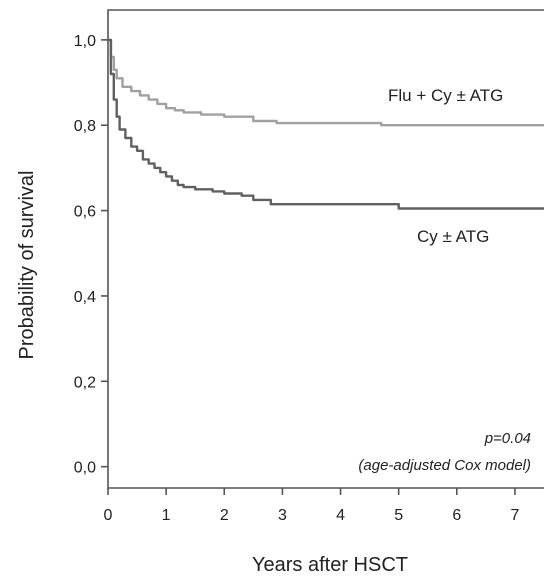 The height and width of the screenshot is (582, 544). What do you see at coordinates (166, 515) in the screenshot?
I see `x-tick-label: 1` at bounding box center [166, 515].